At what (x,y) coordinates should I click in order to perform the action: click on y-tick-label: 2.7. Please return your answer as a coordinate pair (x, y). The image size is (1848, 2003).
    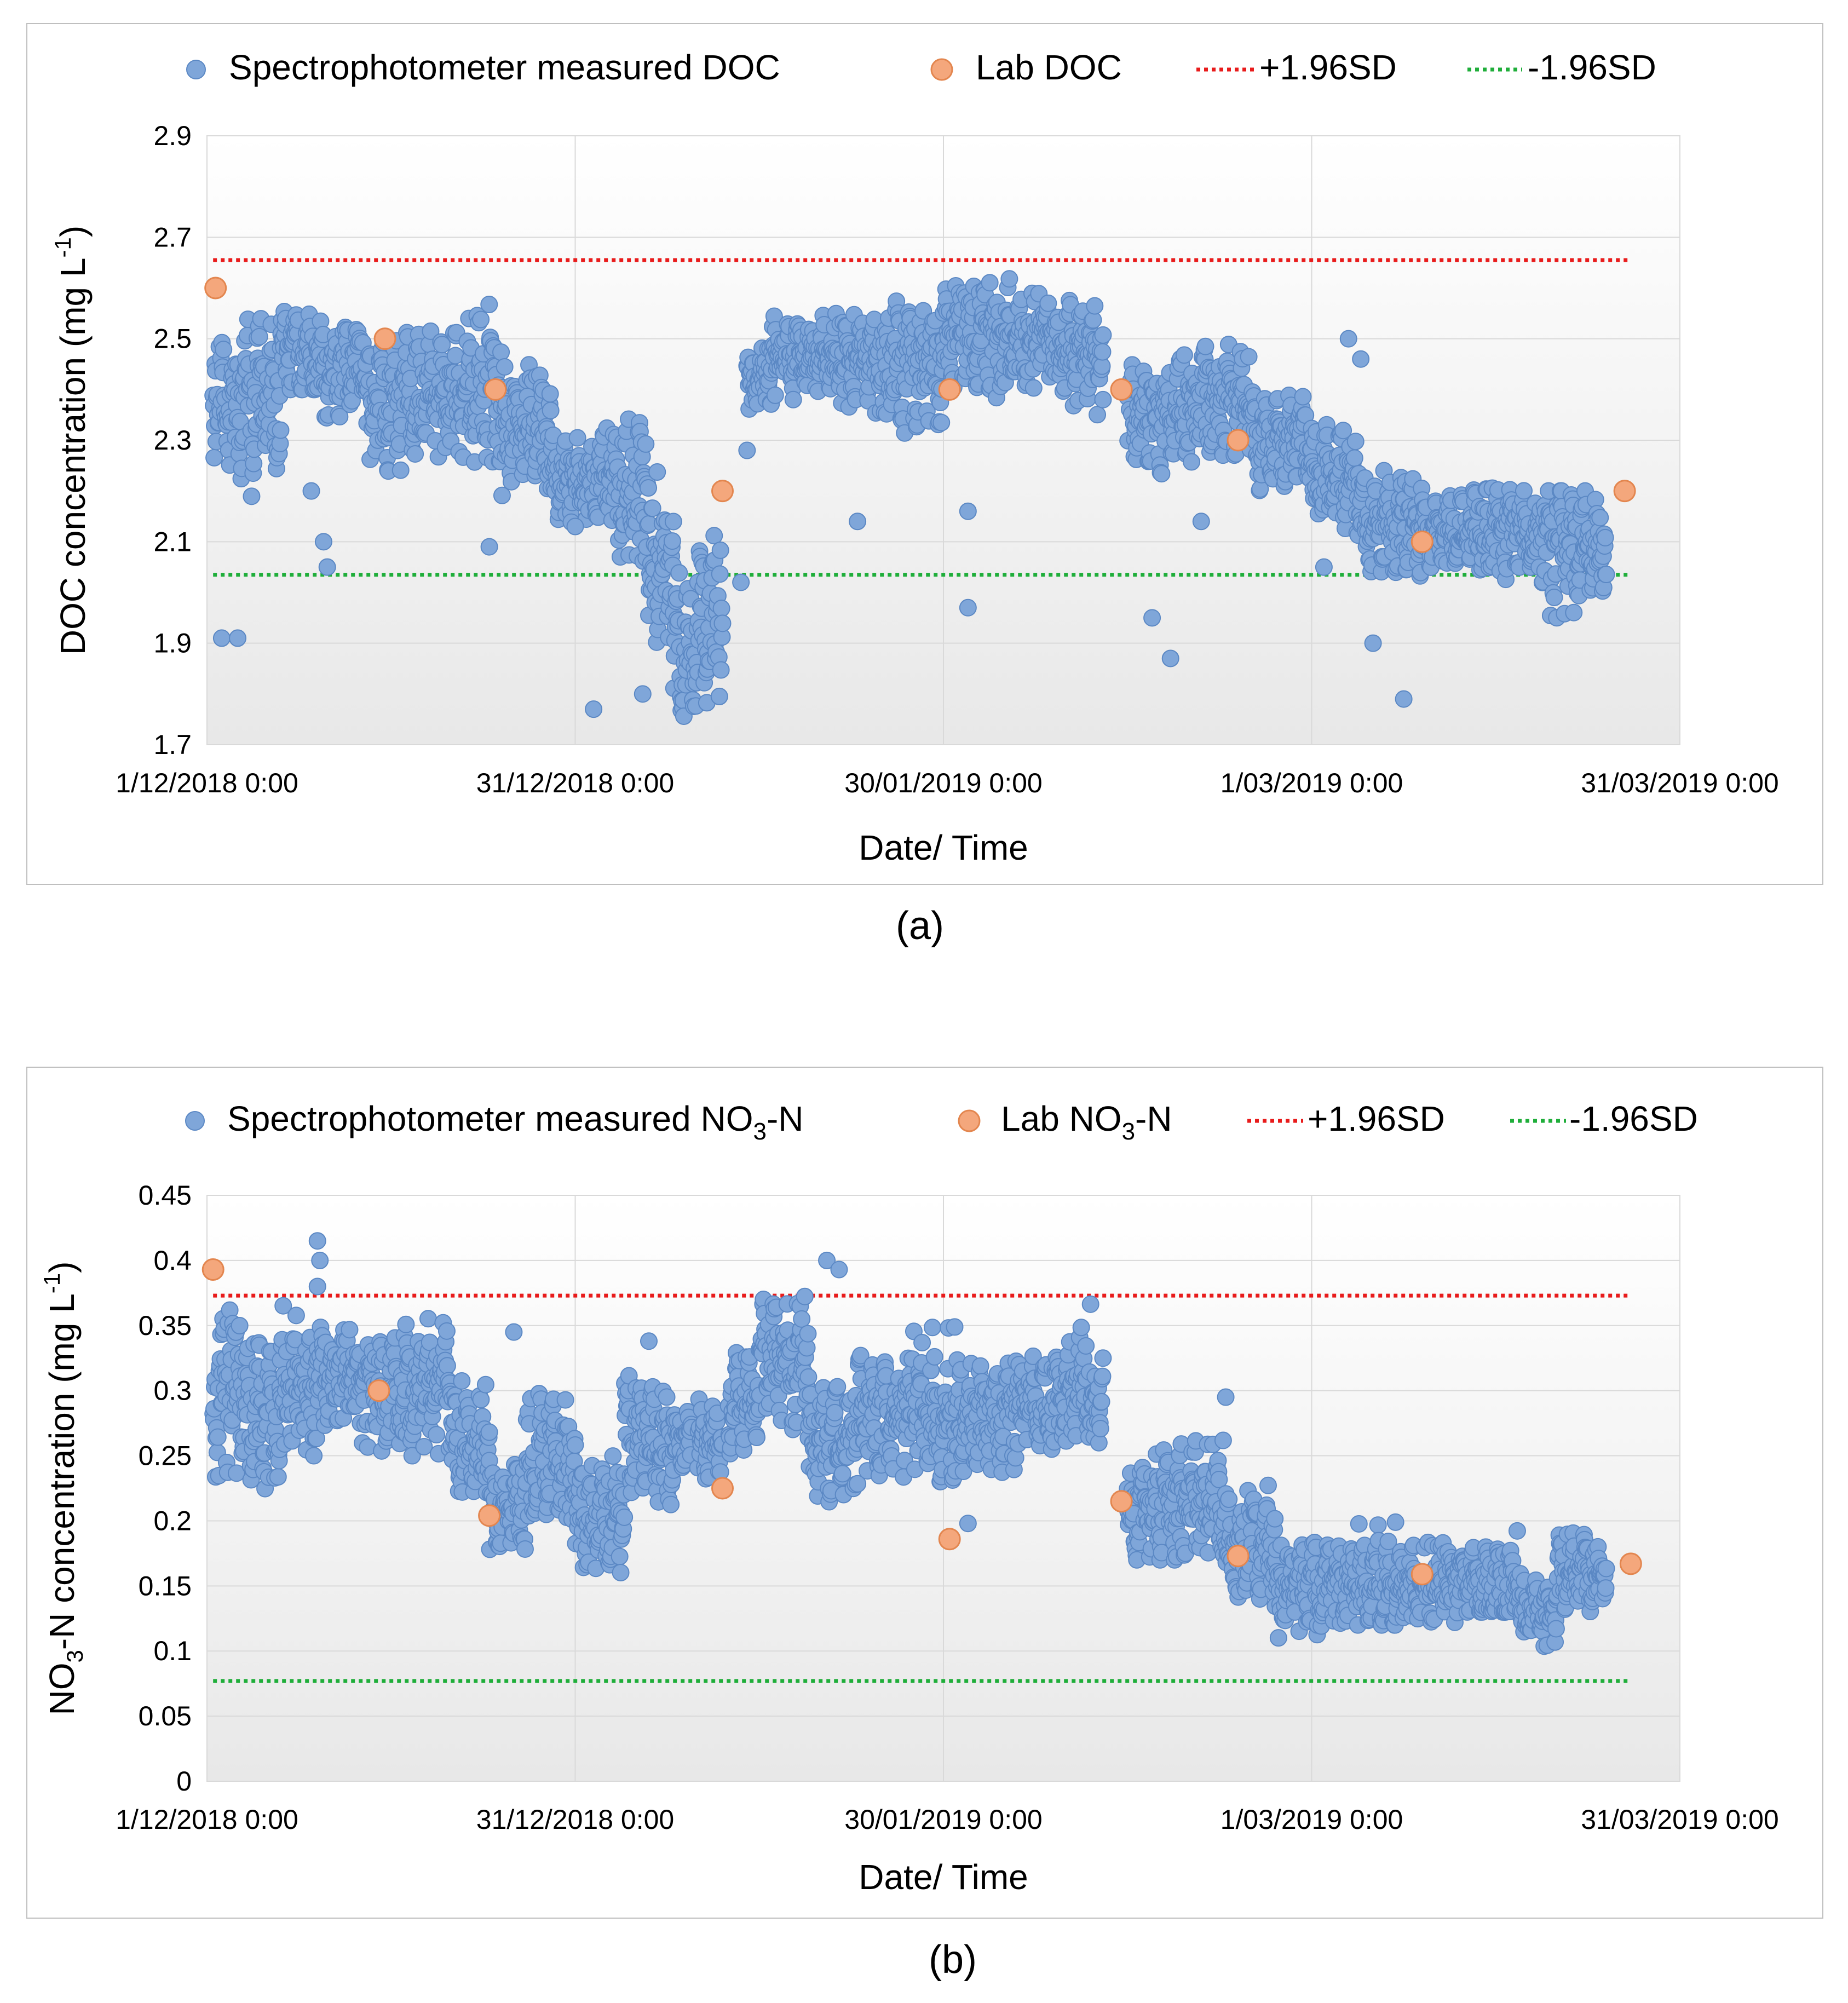
    Looking at the image, I should click on (172, 237).